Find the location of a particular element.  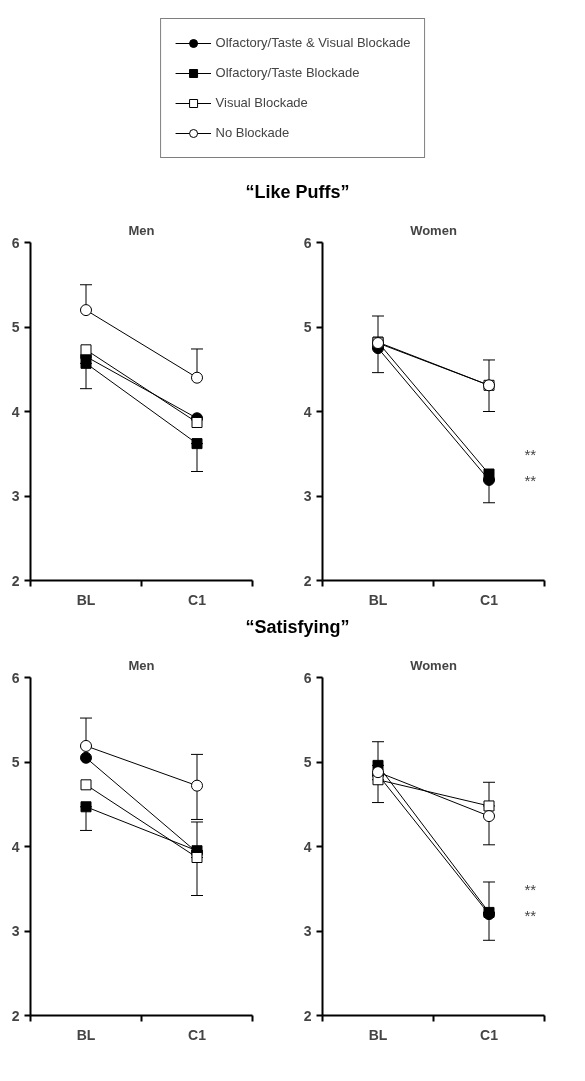

legend-label: No Blockade is located at coordinates (252, 132).